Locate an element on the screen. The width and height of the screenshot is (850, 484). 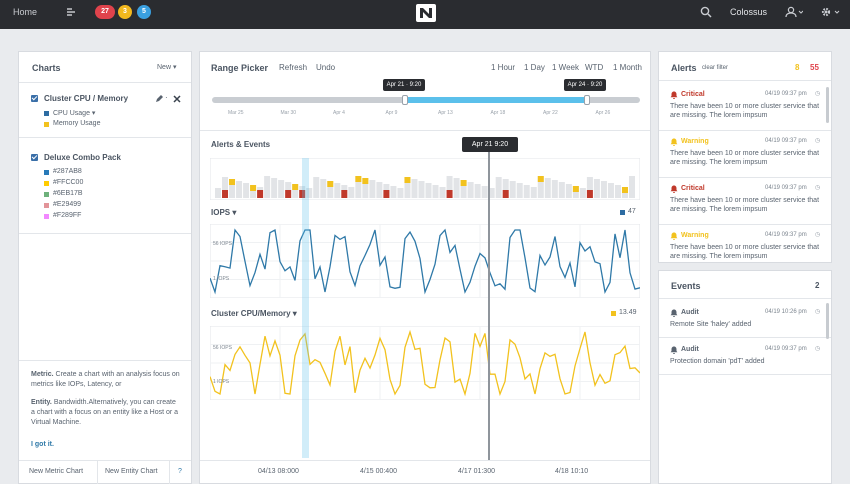
legend-label: #287AB8 is located at coordinates (67, 171).